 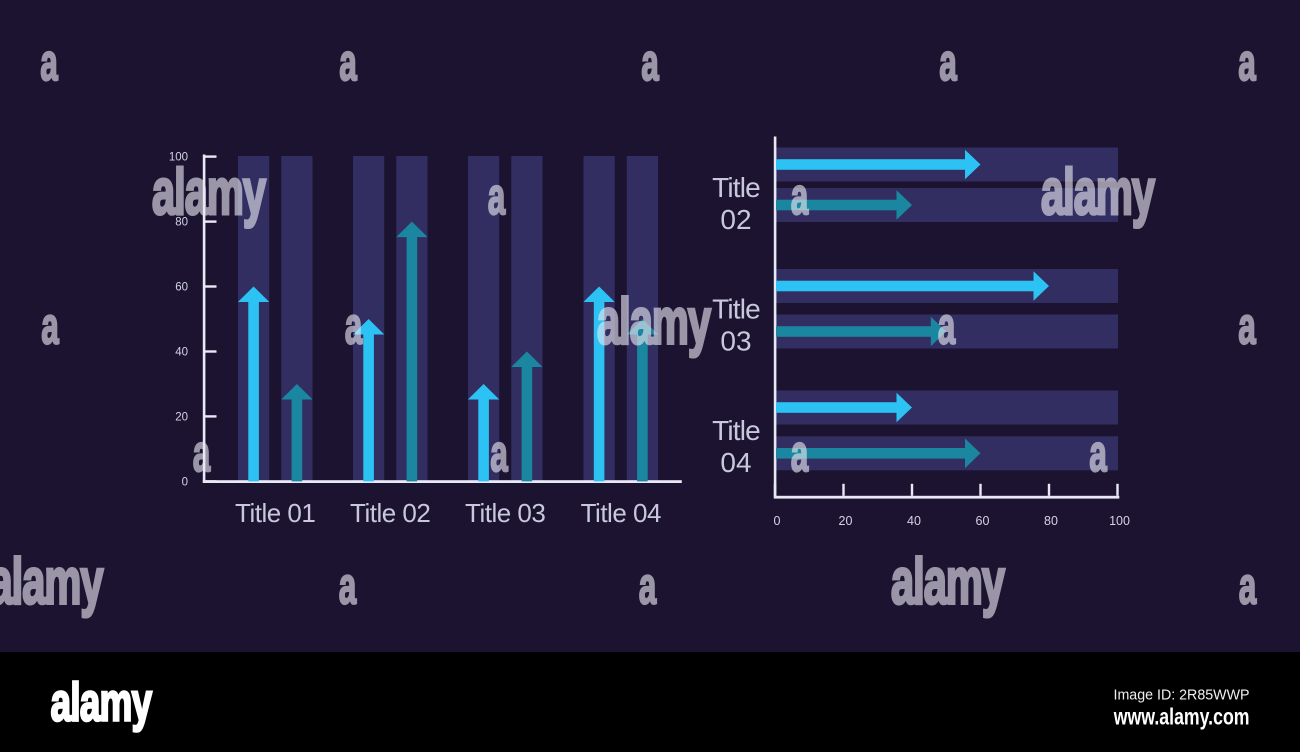 I want to click on svg-text: Title 04, so click(x=621, y=513).